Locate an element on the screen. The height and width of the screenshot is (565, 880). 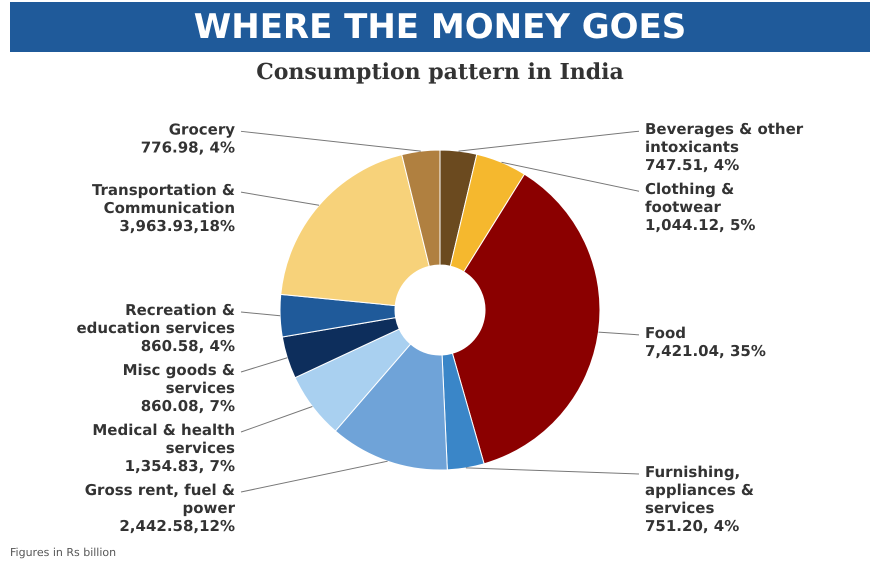
slice-label: Grocery is located at coordinates (202, 129).